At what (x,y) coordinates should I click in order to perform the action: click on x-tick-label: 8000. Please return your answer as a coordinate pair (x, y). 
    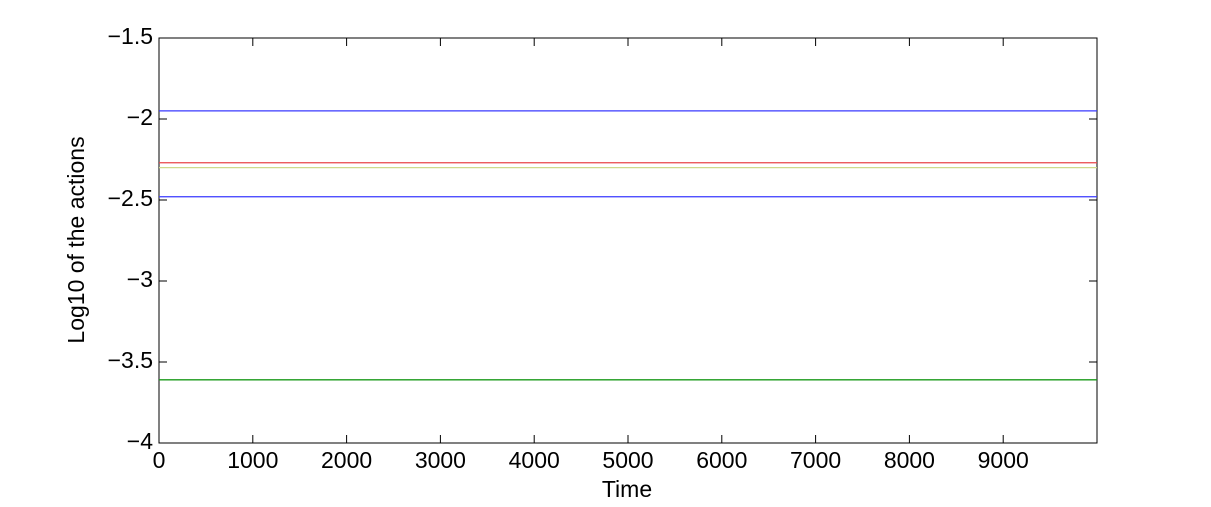
    Looking at the image, I should click on (909, 460).